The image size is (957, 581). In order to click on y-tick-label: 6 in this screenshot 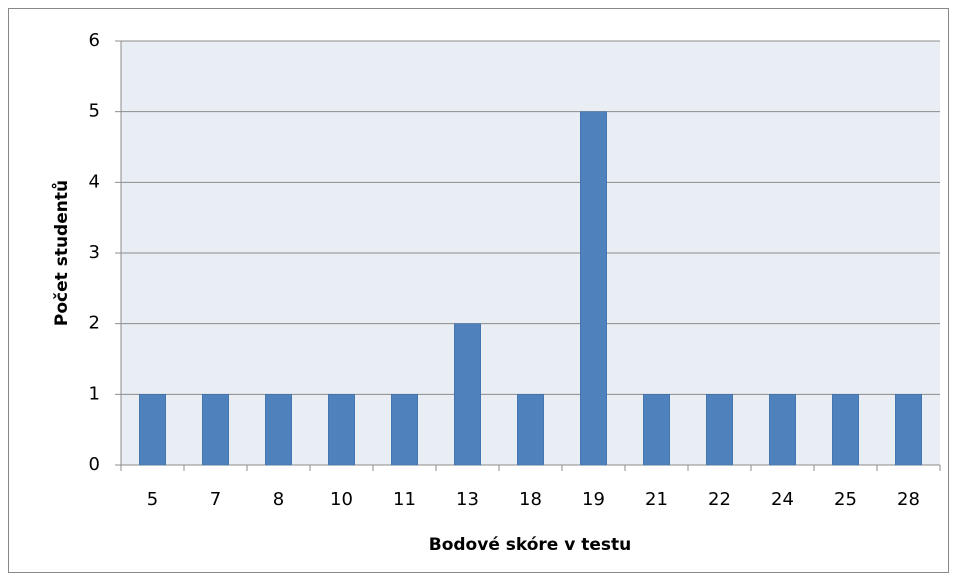, I will do `click(94, 40)`.